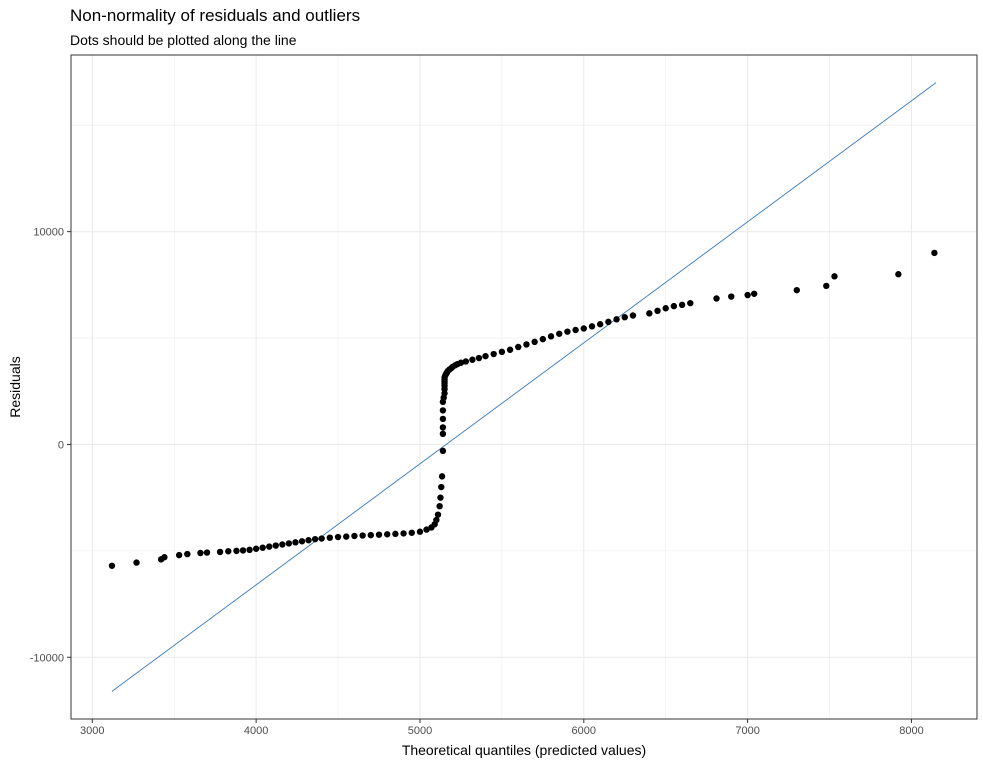  Describe the element at coordinates (183, 40) in the screenshot. I see `chart-subtitle: Dots should be plotted along the line` at that location.